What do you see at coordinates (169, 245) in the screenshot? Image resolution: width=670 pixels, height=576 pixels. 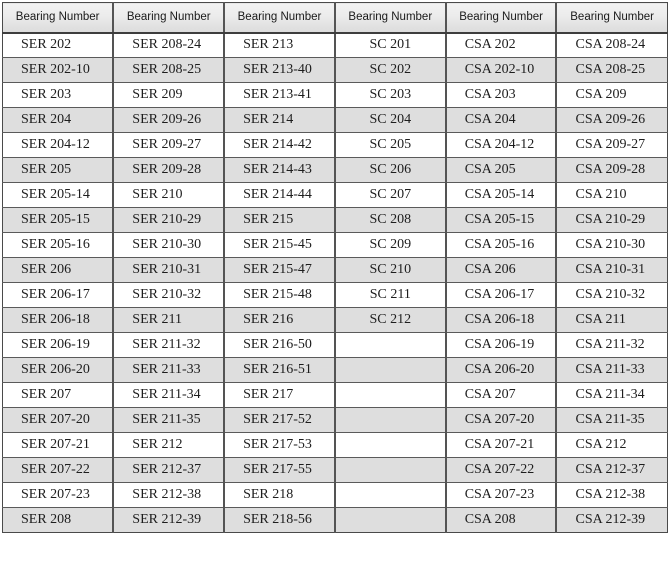 I see `table-cell: SER 210-30` at bounding box center [169, 245].